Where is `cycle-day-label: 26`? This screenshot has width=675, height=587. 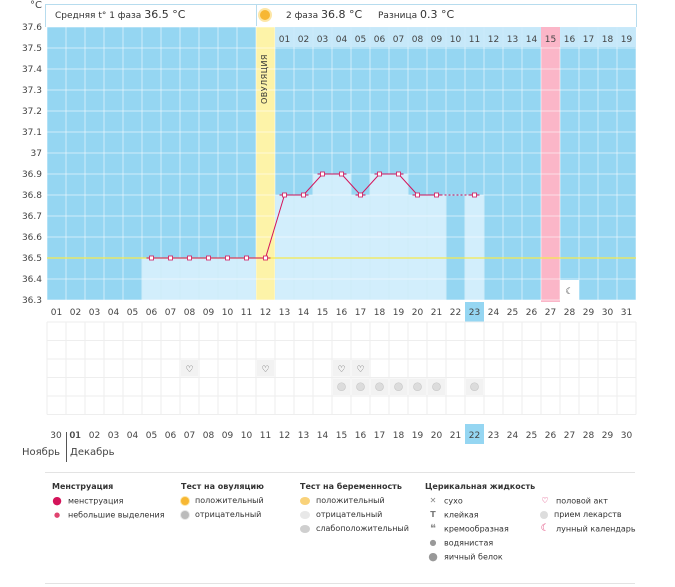 cycle-day-label: 26 is located at coordinates (532, 313).